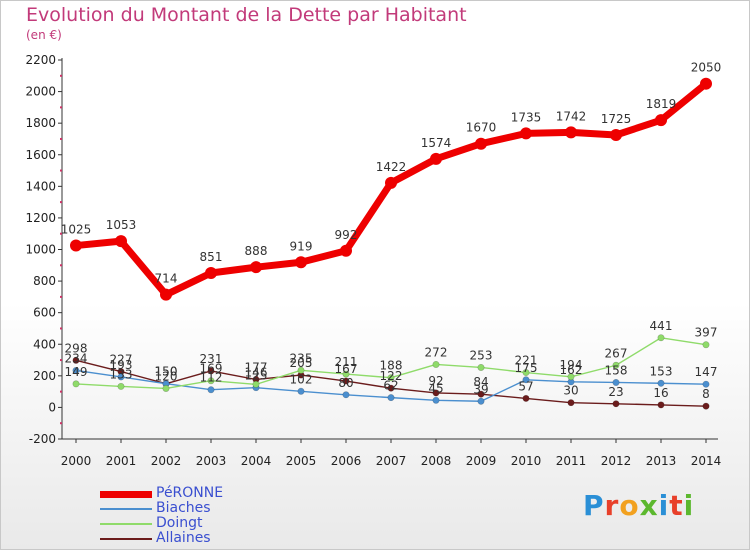 This screenshot has width=750, height=550. I want to click on data-label-peronne: 1422, so click(391, 167).